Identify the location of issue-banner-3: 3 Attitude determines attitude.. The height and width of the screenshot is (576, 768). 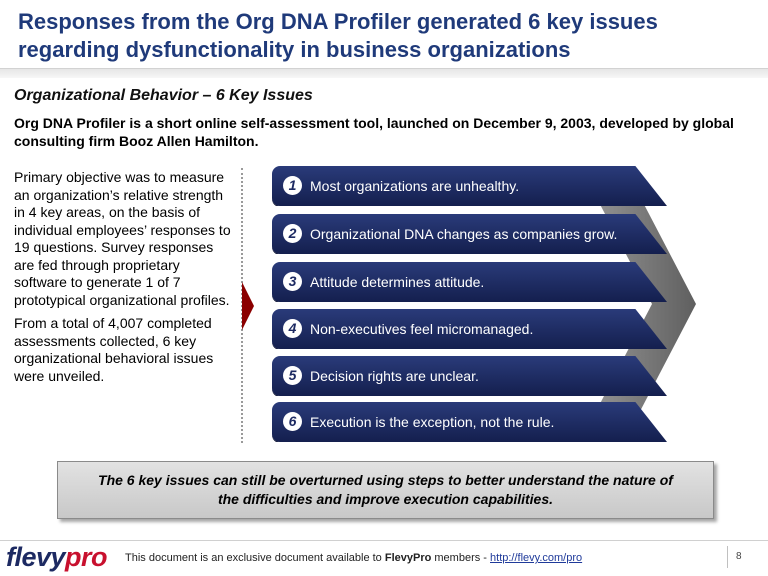
(469, 282).